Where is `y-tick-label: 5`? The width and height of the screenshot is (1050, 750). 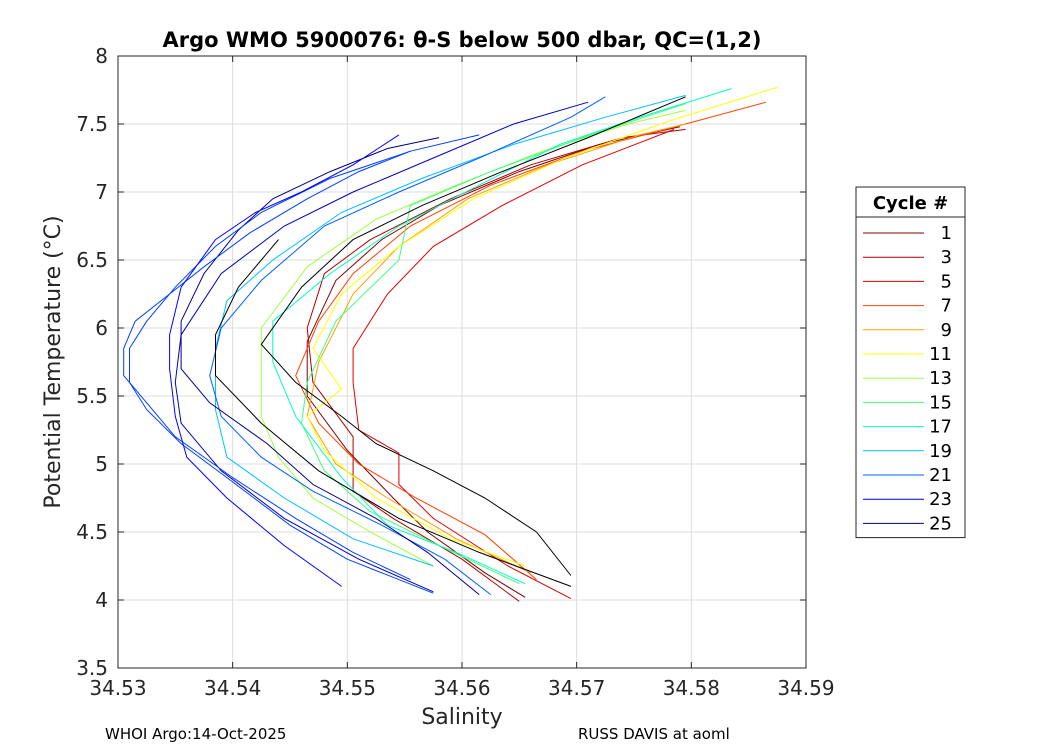
y-tick-label: 5 is located at coordinates (101, 464).